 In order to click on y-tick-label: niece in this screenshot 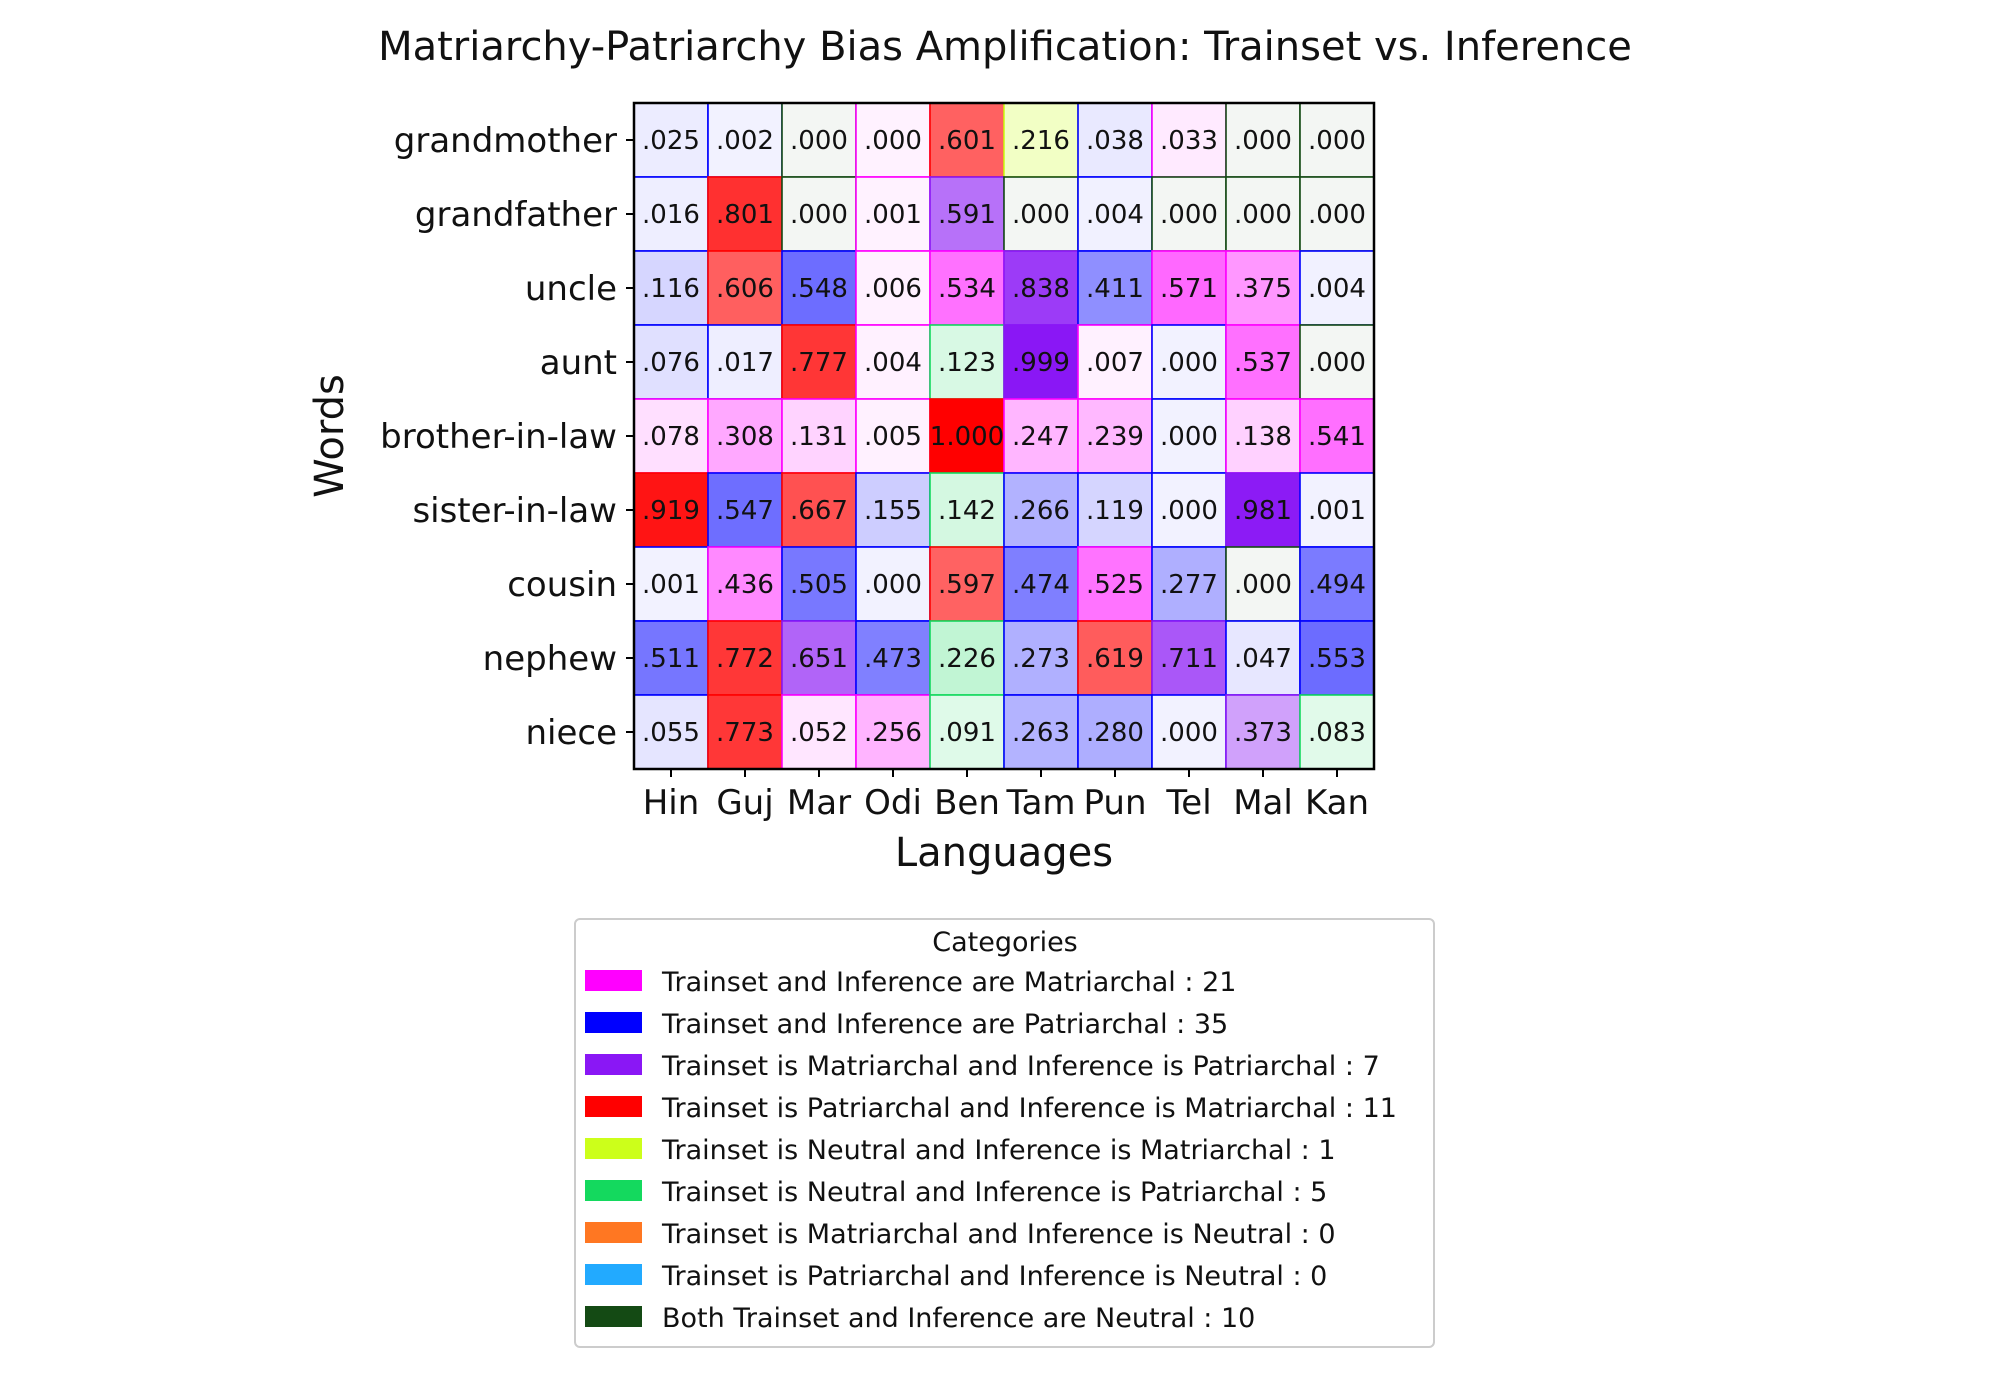, I will do `click(571, 733)`.